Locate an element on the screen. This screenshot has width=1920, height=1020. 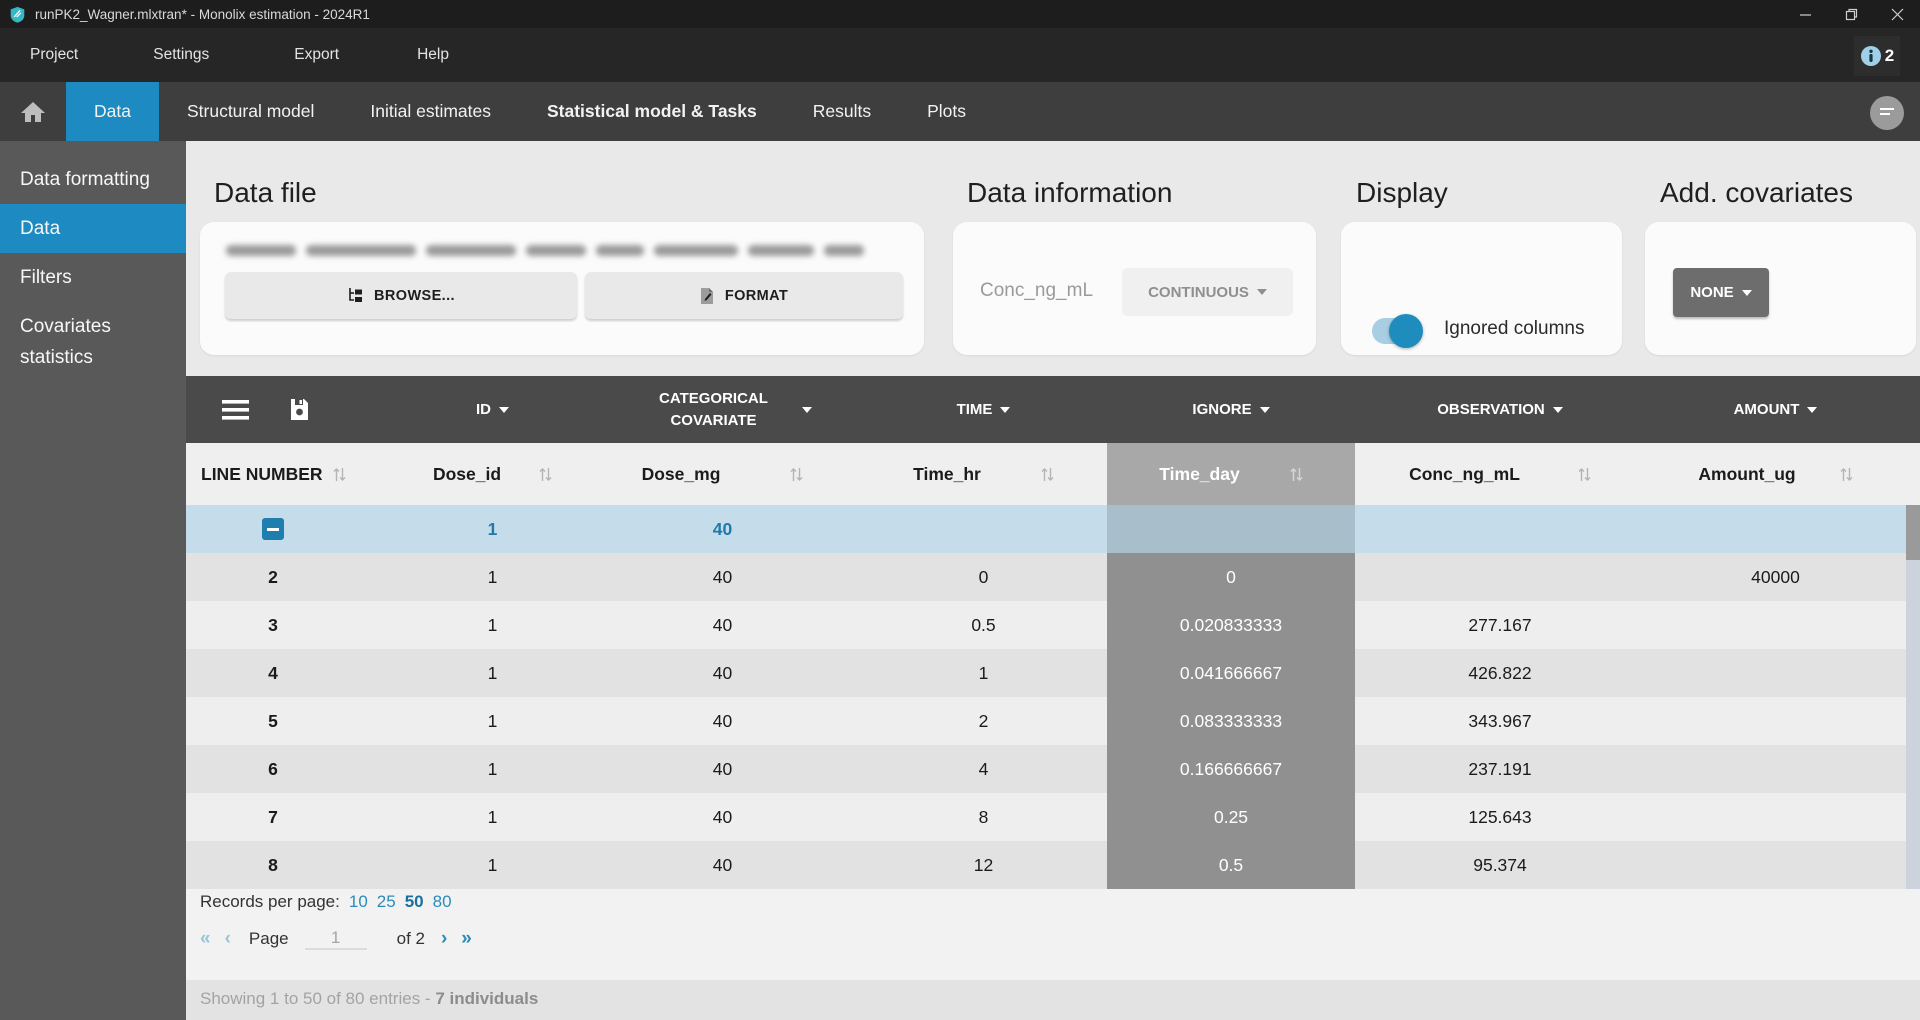
feedback-button is located at coordinates (1887, 113).